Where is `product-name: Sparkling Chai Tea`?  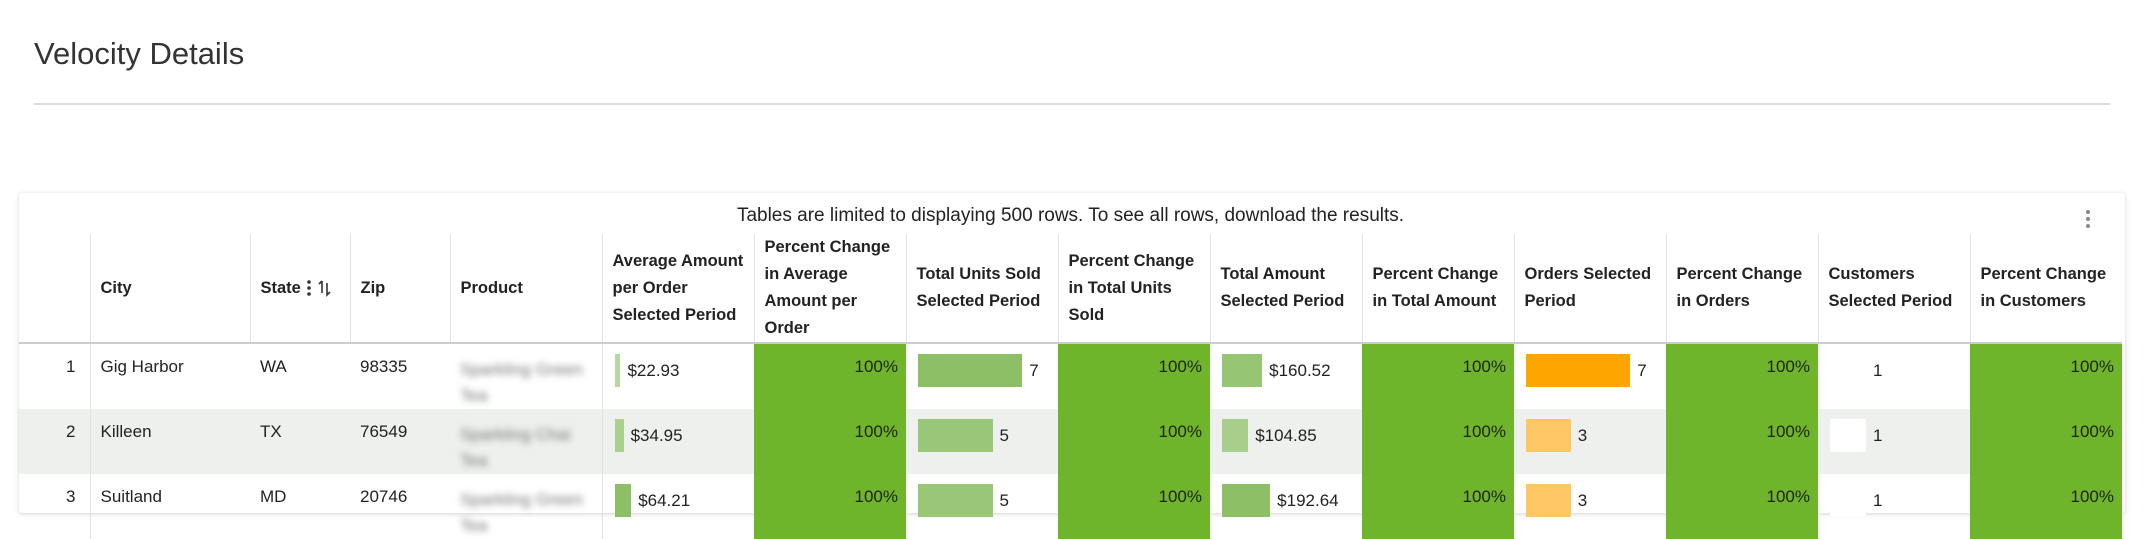 product-name: Sparkling Chai Tea is located at coordinates (515, 447).